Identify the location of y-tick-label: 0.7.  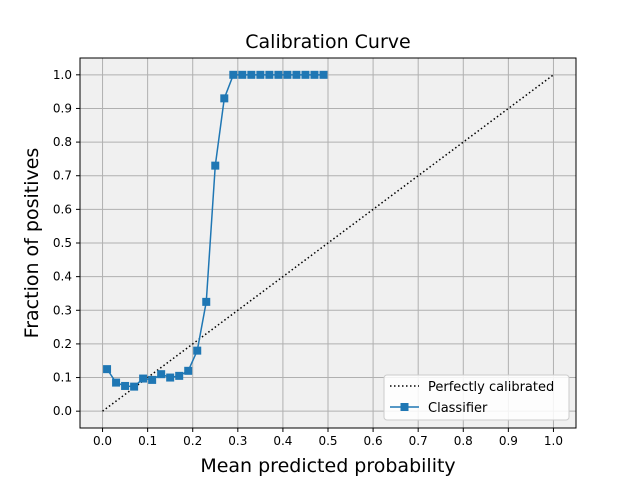
(62, 176).